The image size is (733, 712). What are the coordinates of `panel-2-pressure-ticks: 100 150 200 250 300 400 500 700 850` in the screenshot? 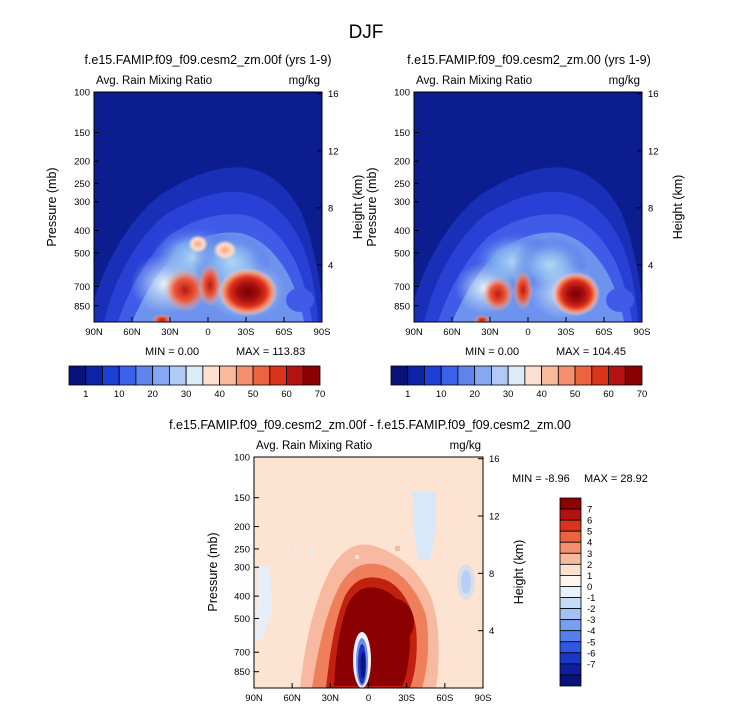 It's located at (406, 200).